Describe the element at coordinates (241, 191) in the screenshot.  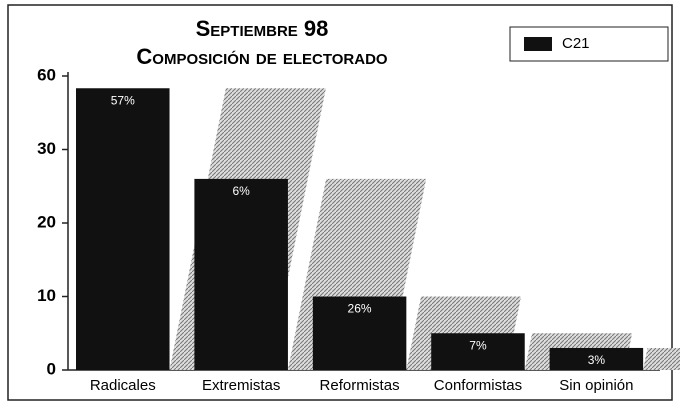
I see `bar-annotation: 6%` at that location.